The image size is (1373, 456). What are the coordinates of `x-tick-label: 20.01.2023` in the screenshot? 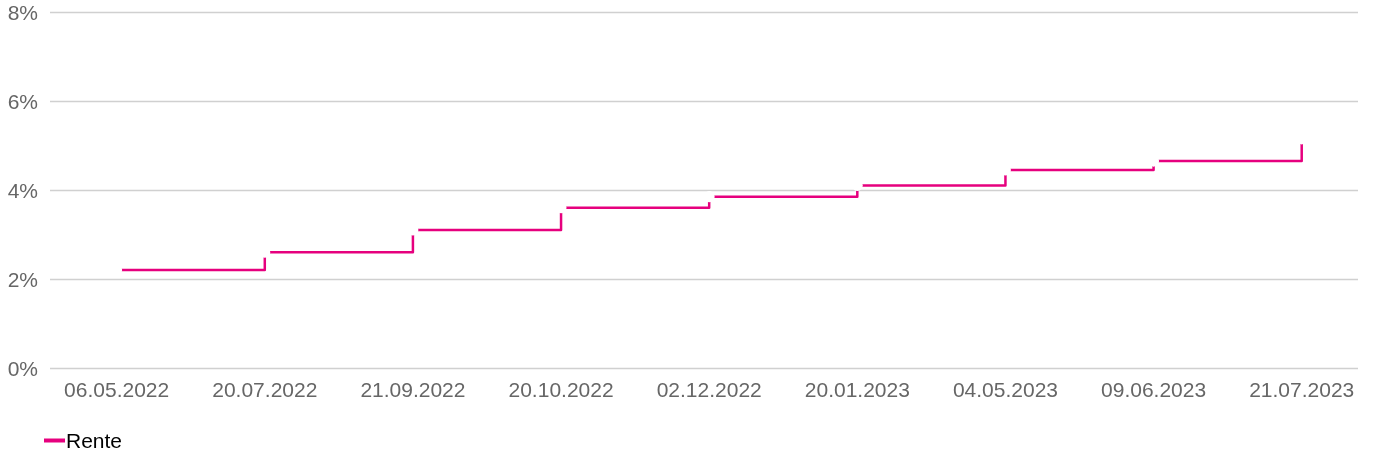 It's located at (857, 389).